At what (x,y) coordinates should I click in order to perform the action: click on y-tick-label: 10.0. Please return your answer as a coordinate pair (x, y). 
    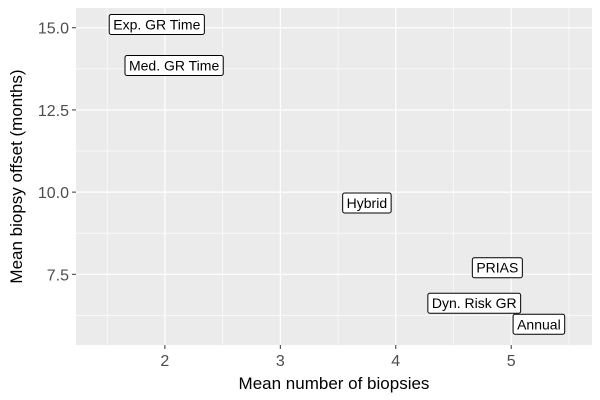
    Looking at the image, I should click on (53, 193).